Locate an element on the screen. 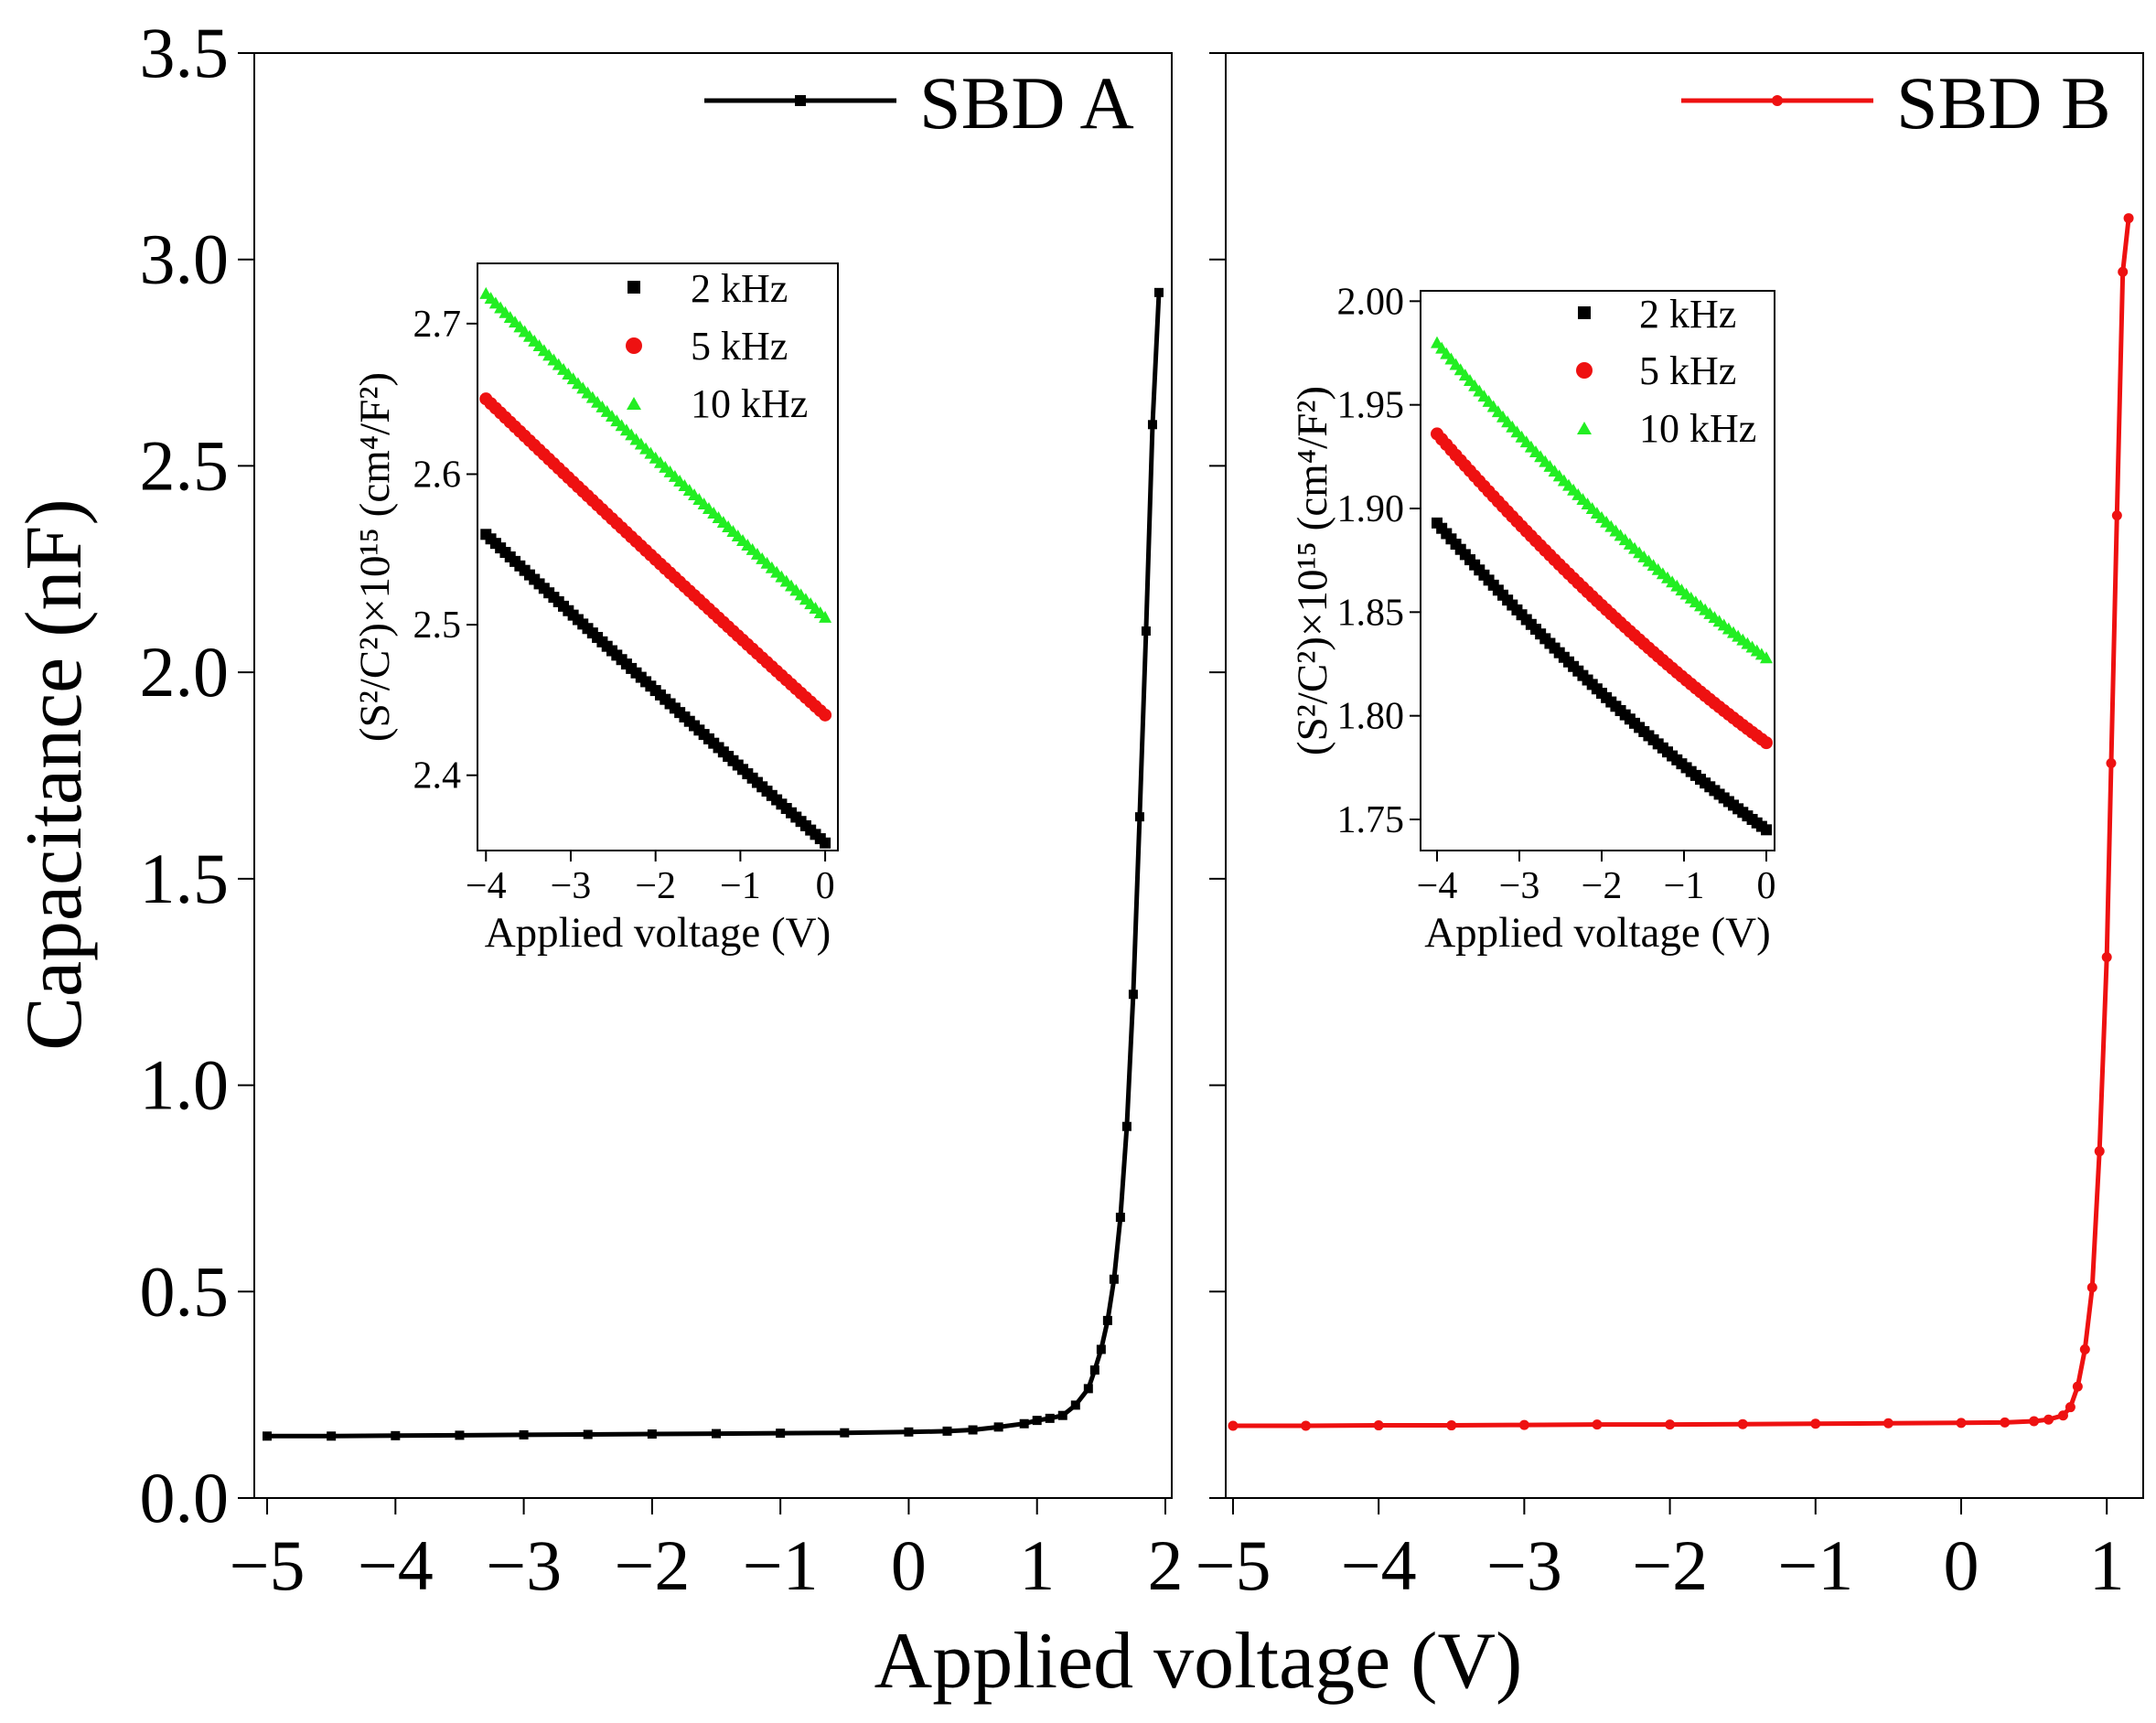 This screenshot has width=2156, height=1723. inset-right-y-tick-label: 1.95 is located at coordinates (1371, 406).